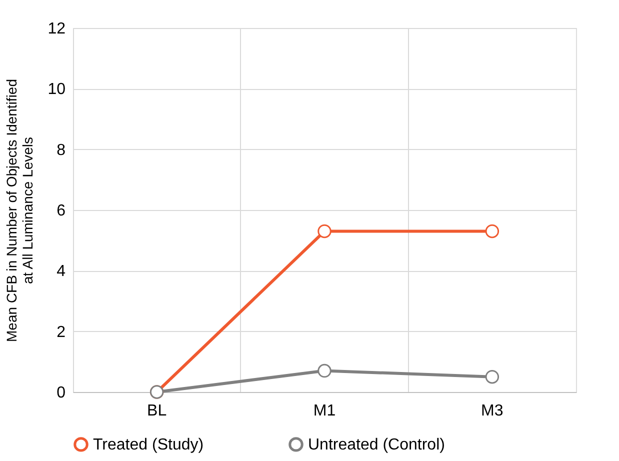 This screenshot has height=461, width=619. What do you see at coordinates (157, 411) in the screenshot?
I see `x-tick-label: BL` at bounding box center [157, 411].